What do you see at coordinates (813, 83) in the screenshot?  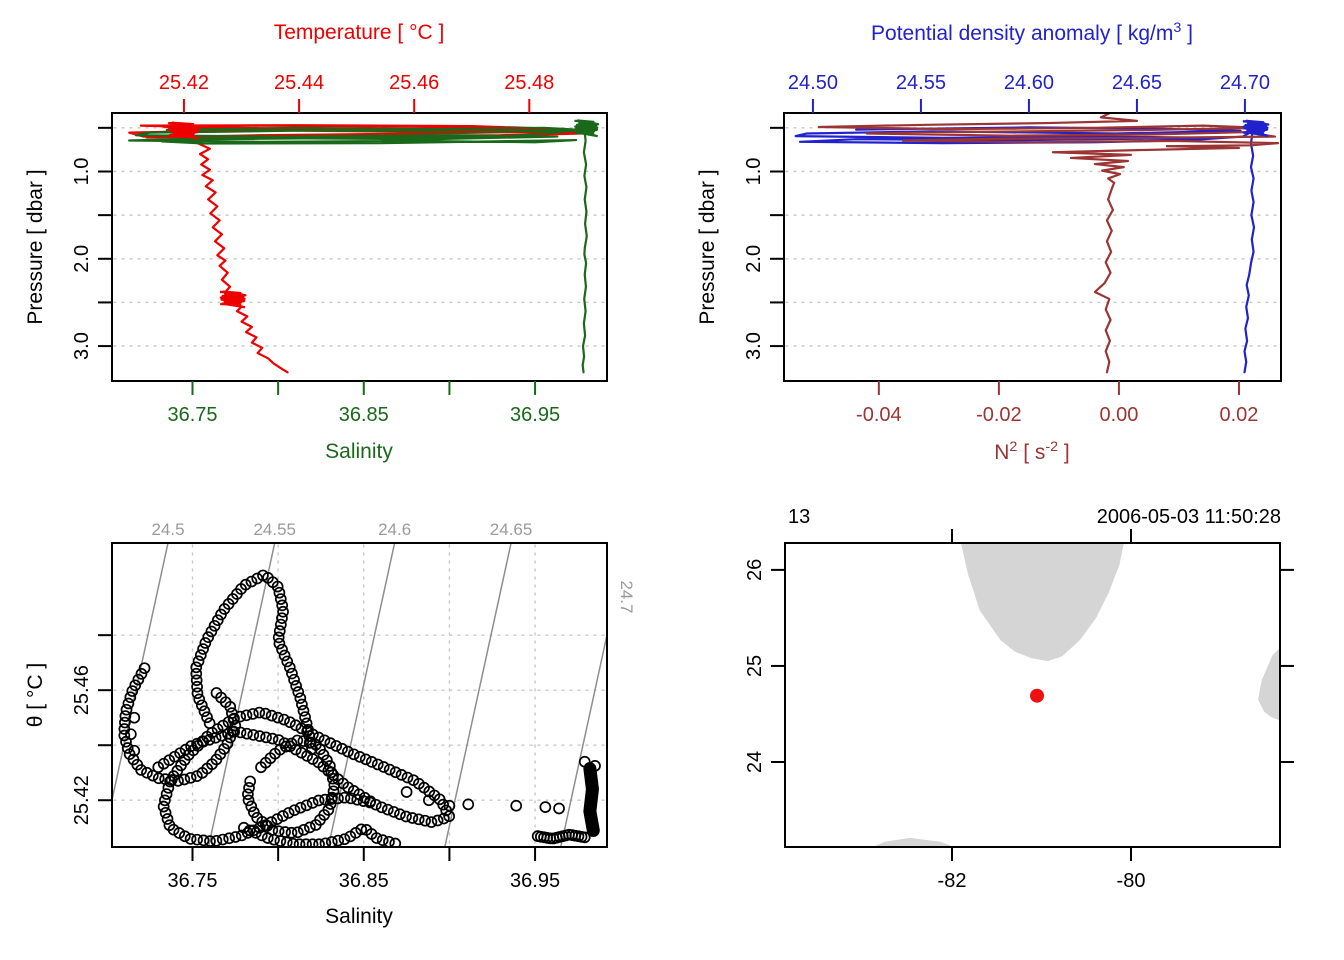 I see `top-axis-tick-label: 24.50` at bounding box center [813, 83].